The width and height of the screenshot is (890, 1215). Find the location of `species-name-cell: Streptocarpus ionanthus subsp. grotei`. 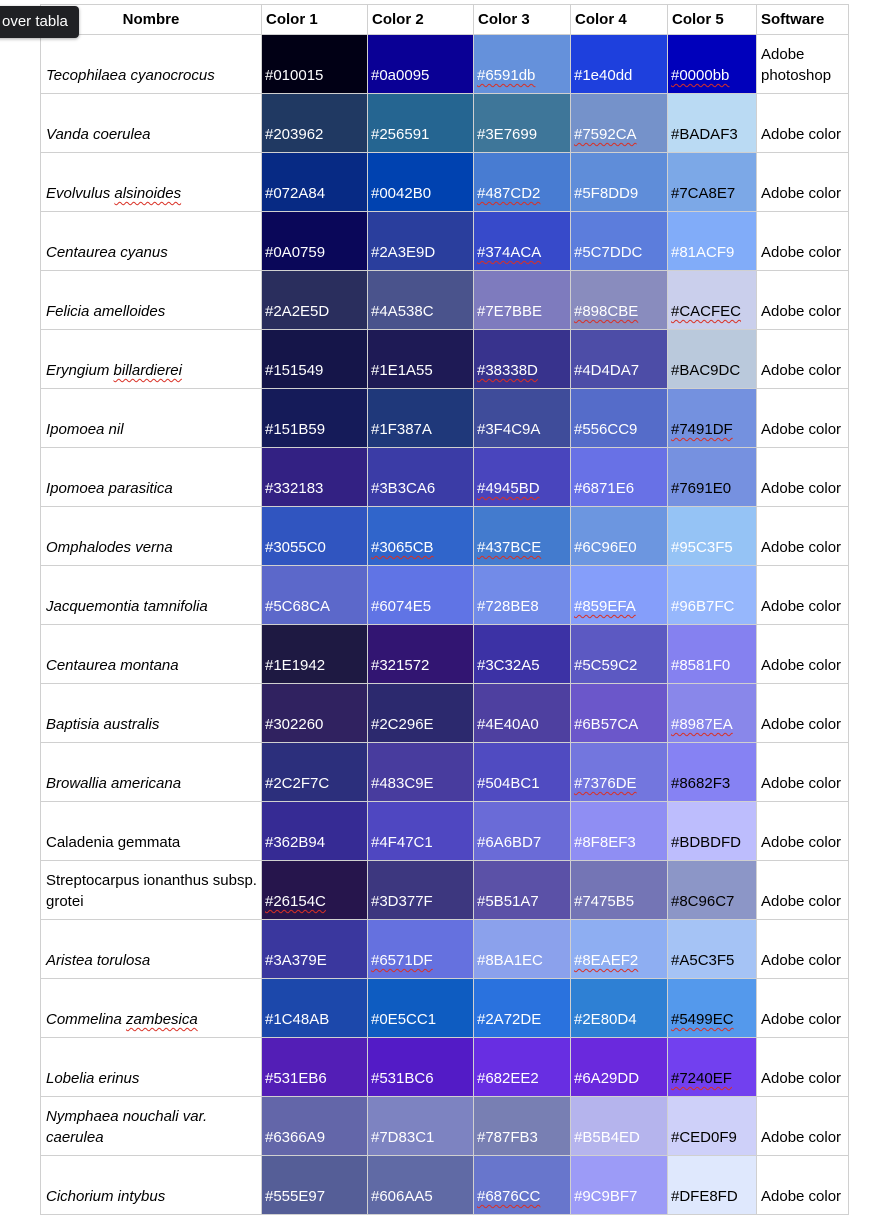

species-name-cell: Streptocarpus ionanthus subsp. grotei is located at coordinates (151, 890).